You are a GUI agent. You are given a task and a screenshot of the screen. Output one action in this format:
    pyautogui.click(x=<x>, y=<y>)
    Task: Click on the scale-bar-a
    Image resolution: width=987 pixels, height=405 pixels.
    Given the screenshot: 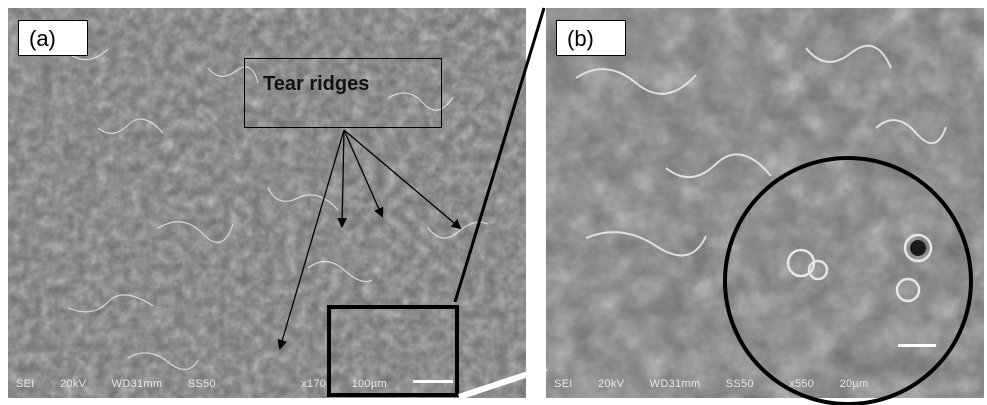 What is the action you would take?
    pyautogui.click(x=433, y=381)
    